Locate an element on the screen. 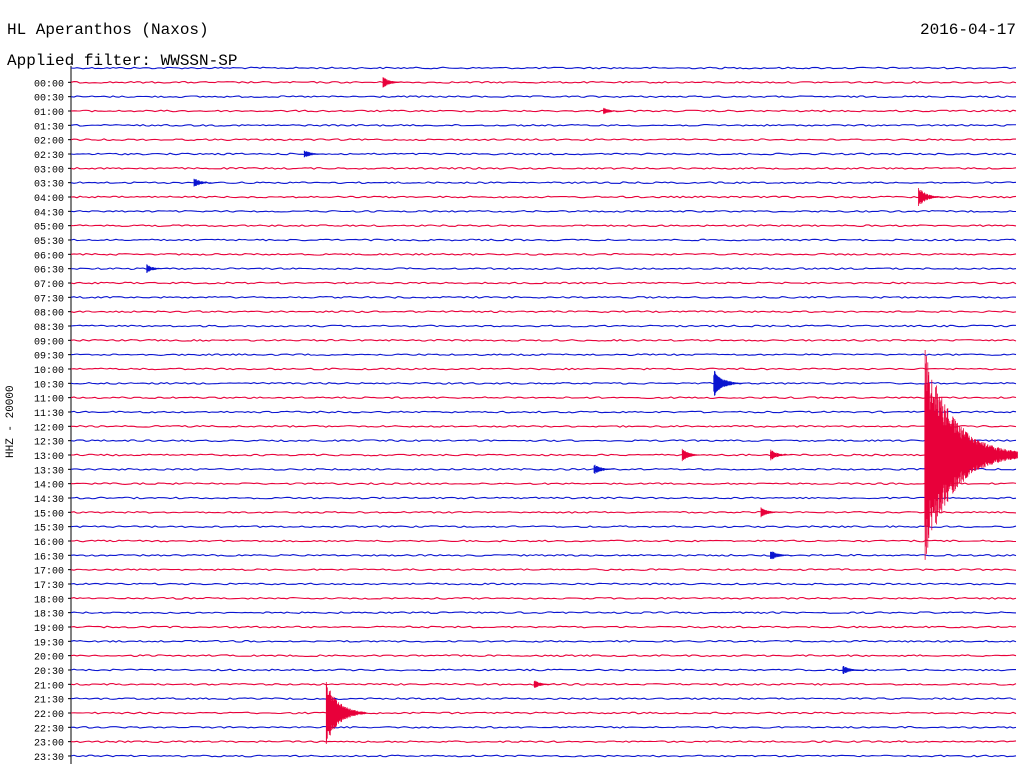 Image resolution: width=1024 pixels, height=780 pixels. time-tick-label: 17:30 is located at coordinates (49, 586).